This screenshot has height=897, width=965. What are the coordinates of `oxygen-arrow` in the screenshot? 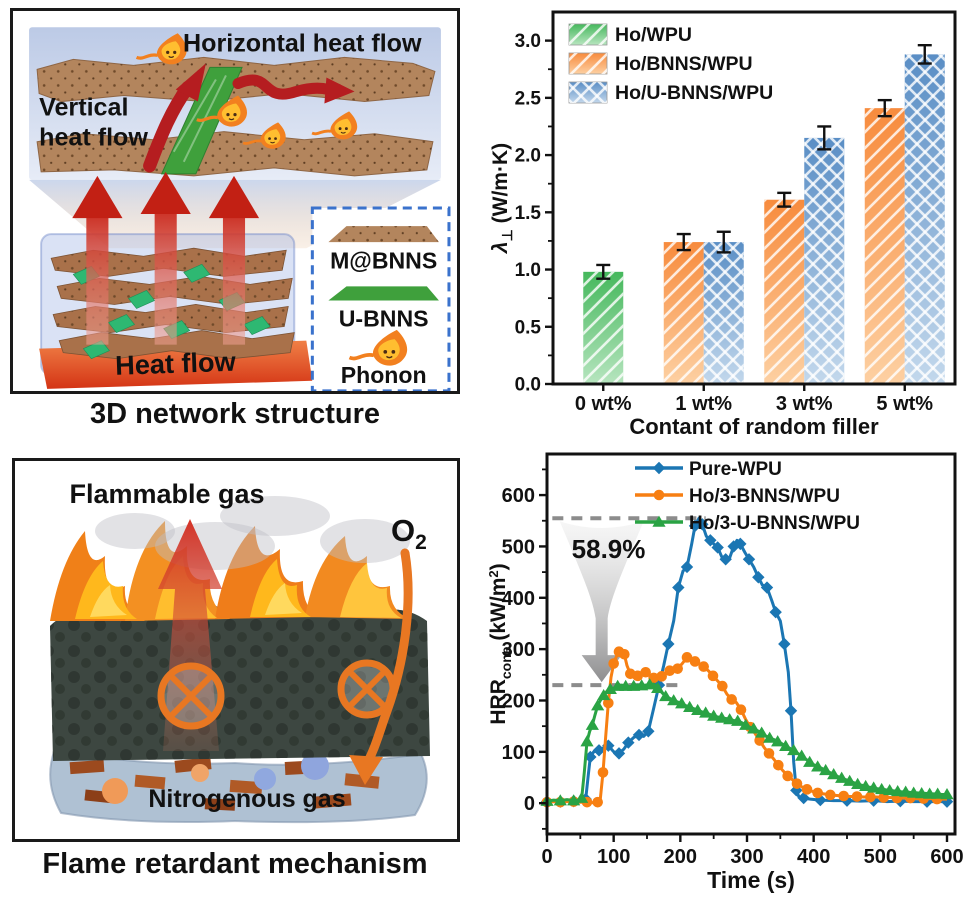 It's located at (381, 666).